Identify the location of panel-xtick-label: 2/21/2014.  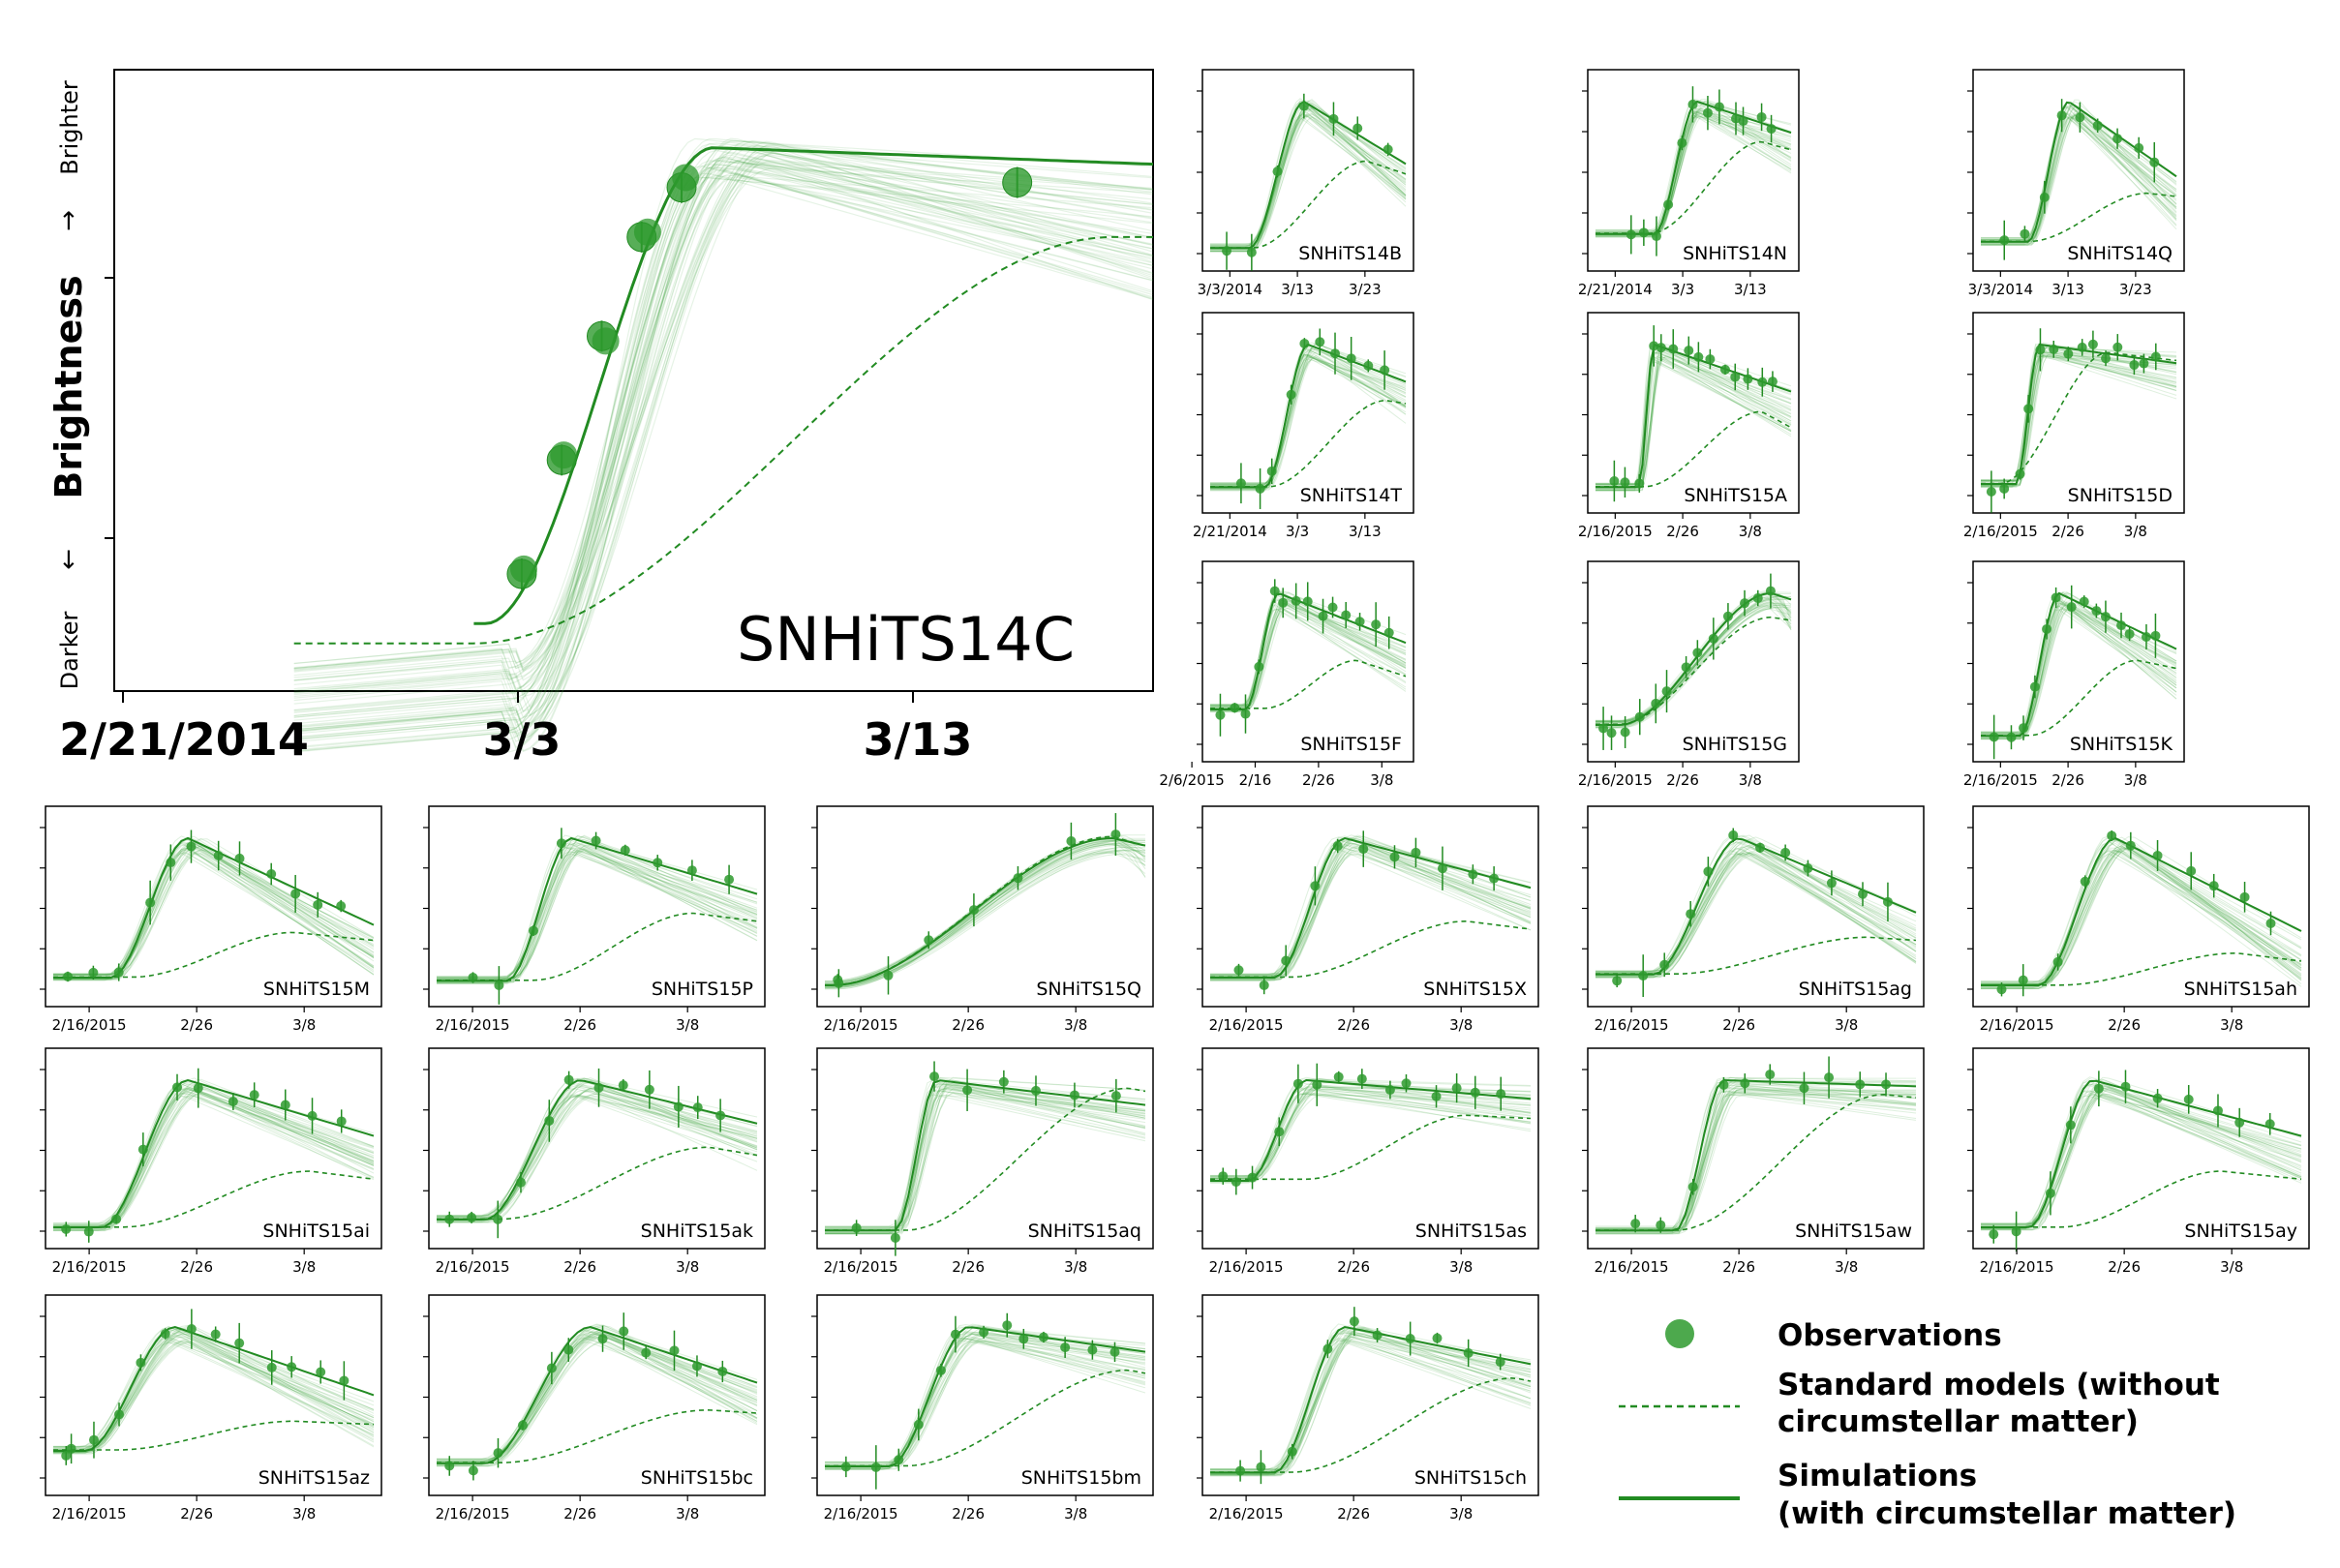
(1230, 531).